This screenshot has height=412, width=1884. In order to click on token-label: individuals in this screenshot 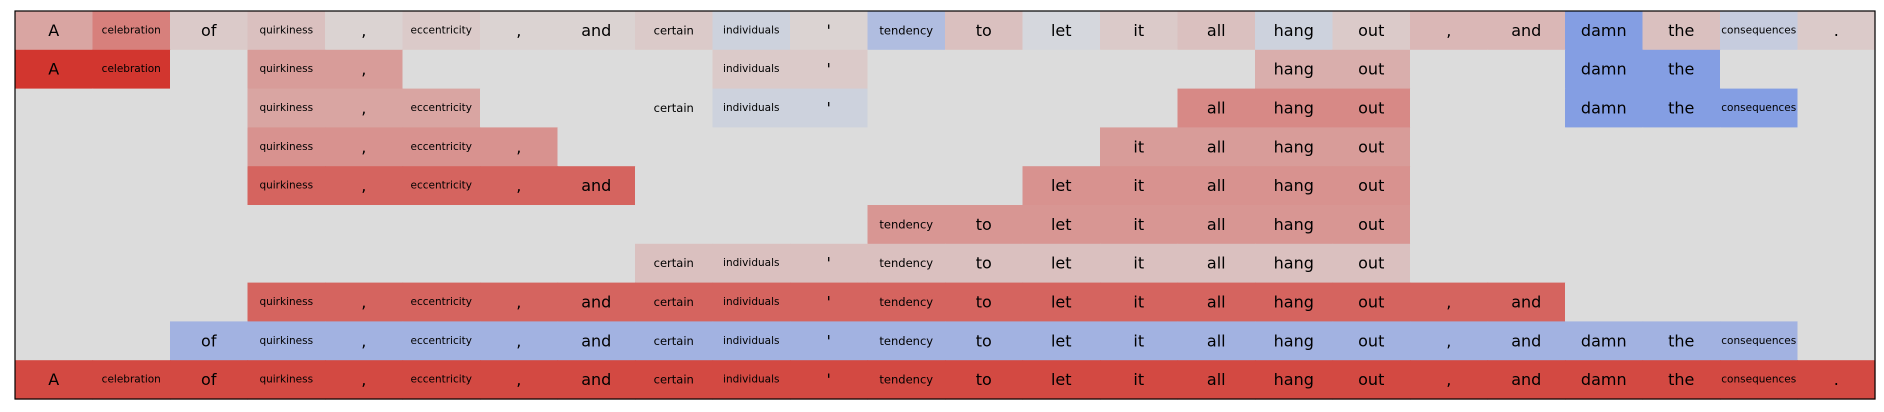, I will do `click(751, 69)`.